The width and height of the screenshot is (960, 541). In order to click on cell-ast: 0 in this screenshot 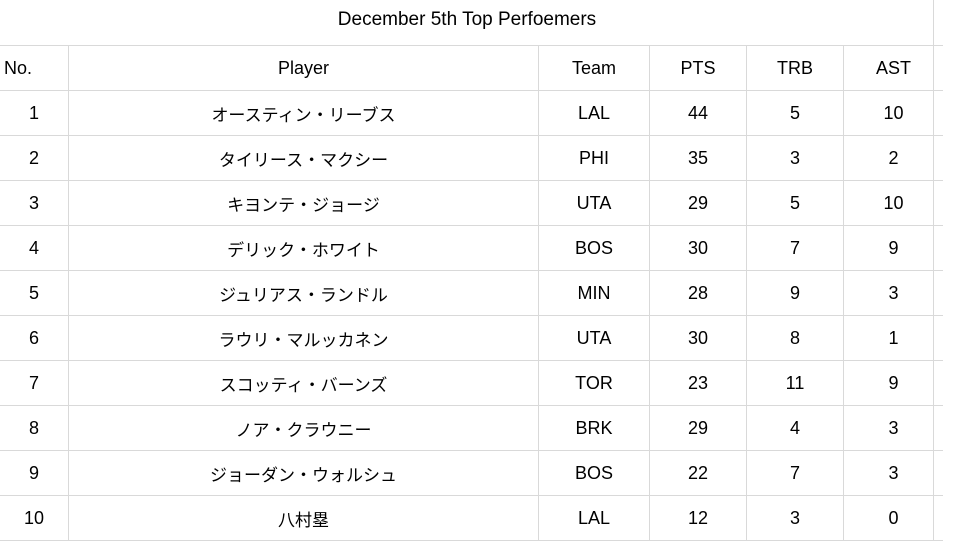, I will do `click(893, 518)`.